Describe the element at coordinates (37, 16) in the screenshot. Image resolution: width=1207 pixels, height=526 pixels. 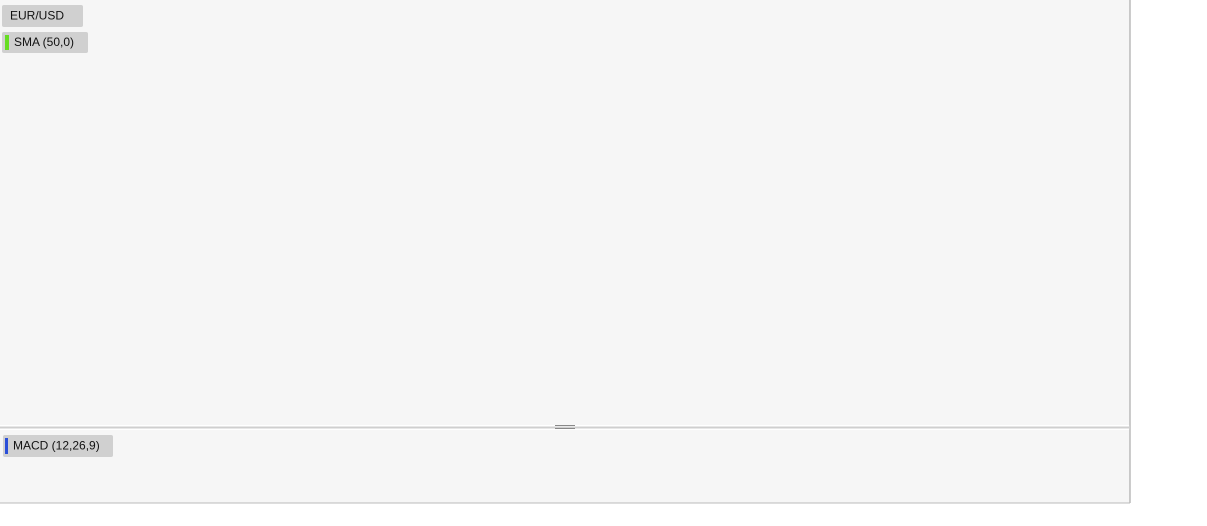
I see `symbol-legend: EUR/USD` at that location.